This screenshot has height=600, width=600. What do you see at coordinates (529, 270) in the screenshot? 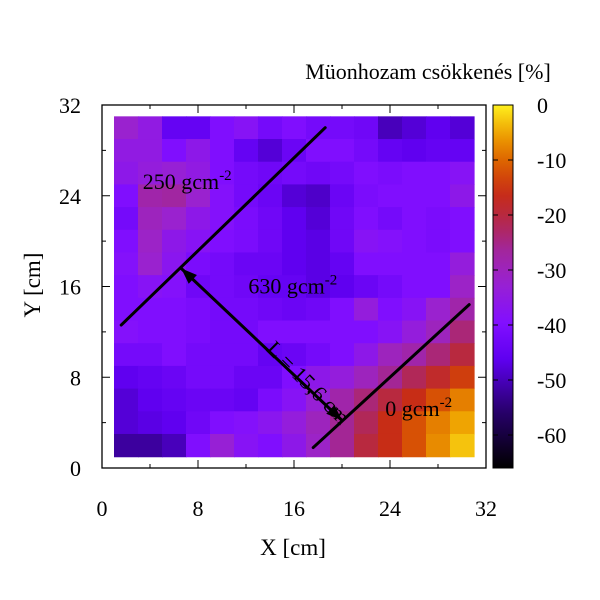
I see `colorbar-ticks: 0 -10 -20 -30 -40 -50 -60` at bounding box center [529, 270].